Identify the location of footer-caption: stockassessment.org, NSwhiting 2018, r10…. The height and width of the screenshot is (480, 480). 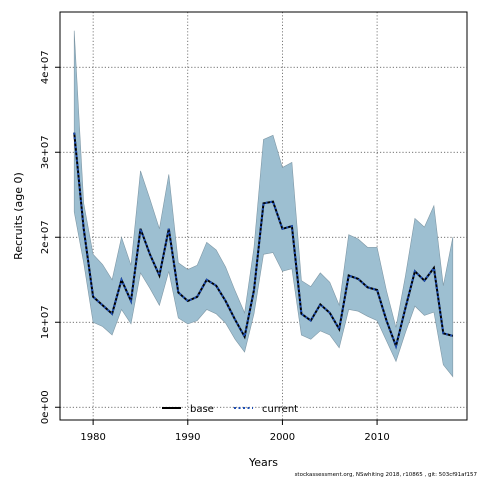
(385, 475).